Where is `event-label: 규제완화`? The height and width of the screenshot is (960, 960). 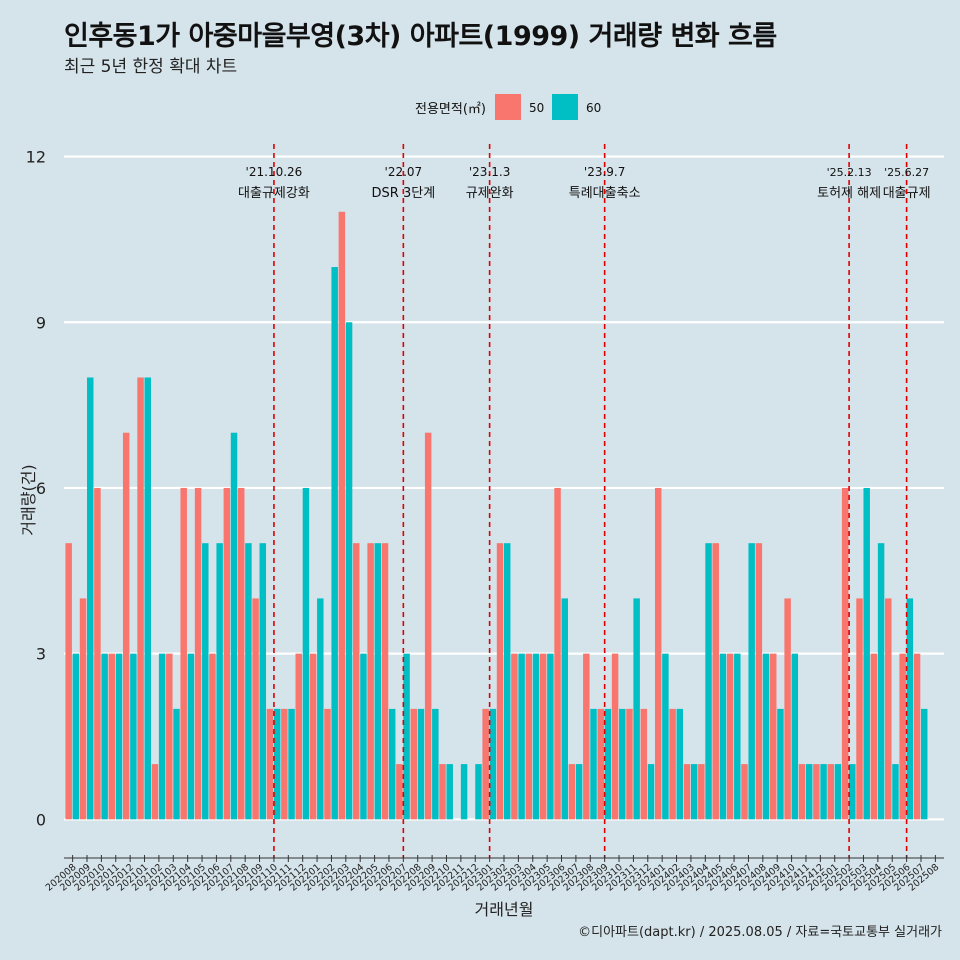
event-label: 규제완화 is located at coordinates (490, 193).